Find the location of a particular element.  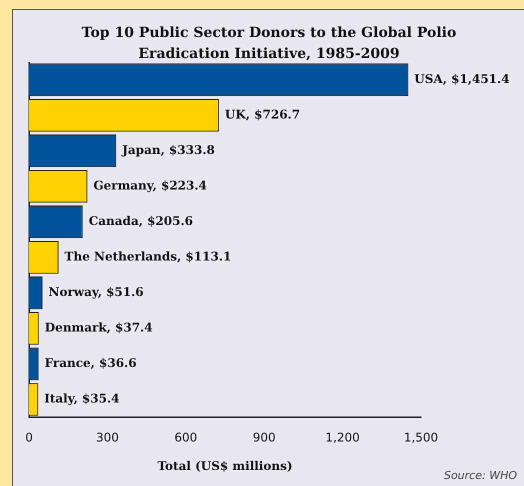

x-tick-label: 1,200 is located at coordinates (342, 437).